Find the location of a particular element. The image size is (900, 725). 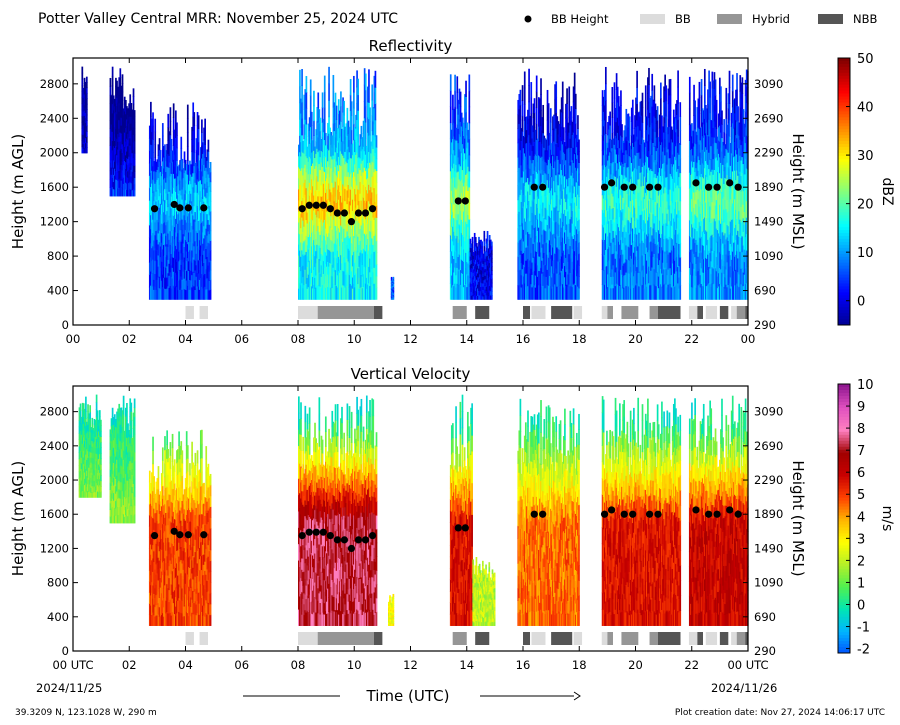

legend: BB Height BB Hybrid NBB is located at coordinates (701, 19).